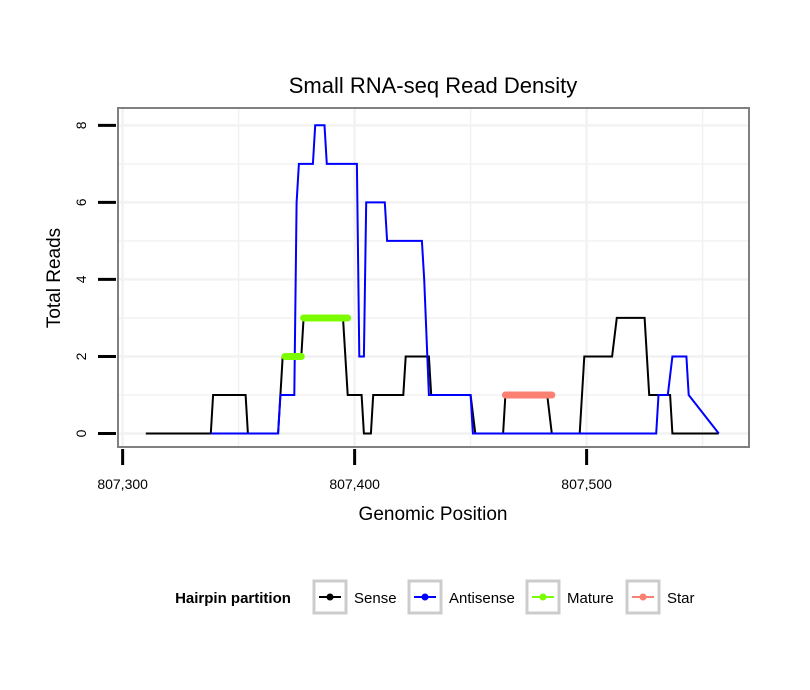  What do you see at coordinates (590, 598) in the screenshot?
I see `legend-label-mature: Mature` at bounding box center [590, 598].